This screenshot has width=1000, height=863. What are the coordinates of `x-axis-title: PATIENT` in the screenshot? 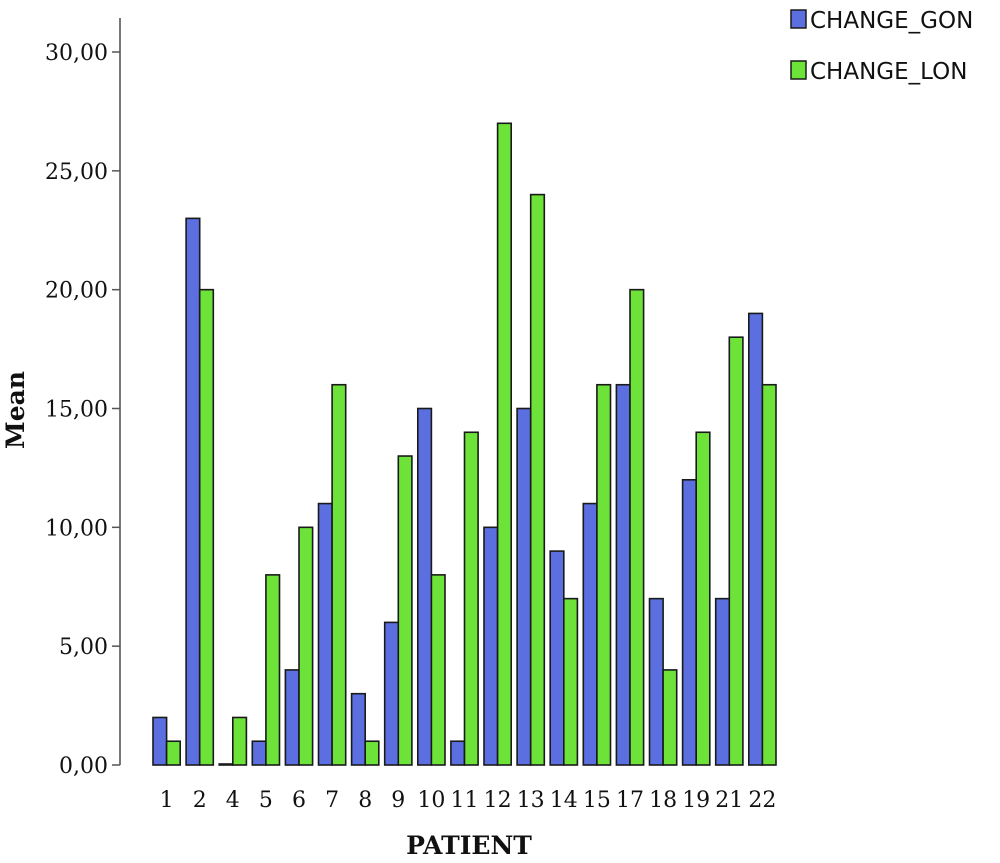 It's located at (469, 845).